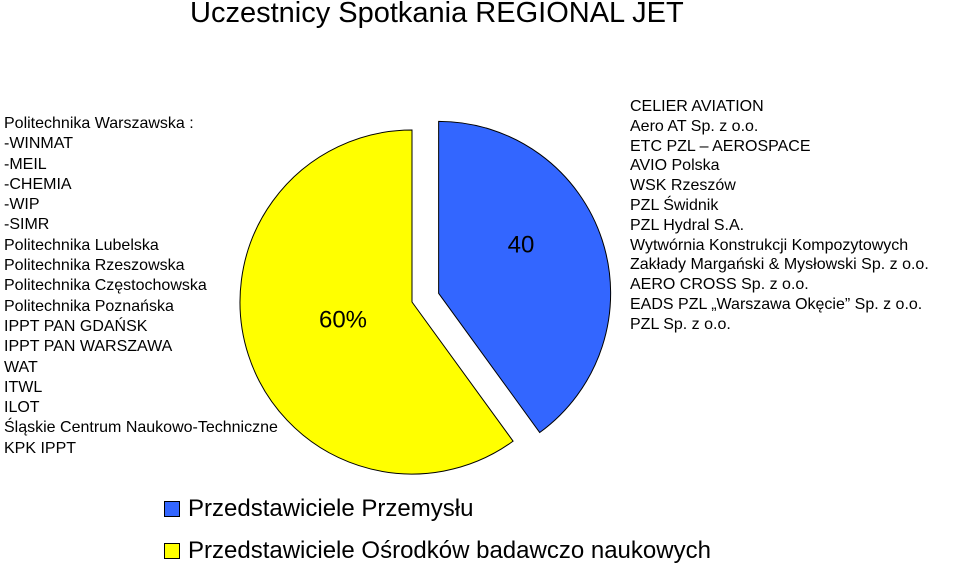 The width and height of the screenshot is (960, 570). What do you see at coordinates (22, 408) in the screenshot?
I see `list-item: ILOT` at bounding box center [22, 408].